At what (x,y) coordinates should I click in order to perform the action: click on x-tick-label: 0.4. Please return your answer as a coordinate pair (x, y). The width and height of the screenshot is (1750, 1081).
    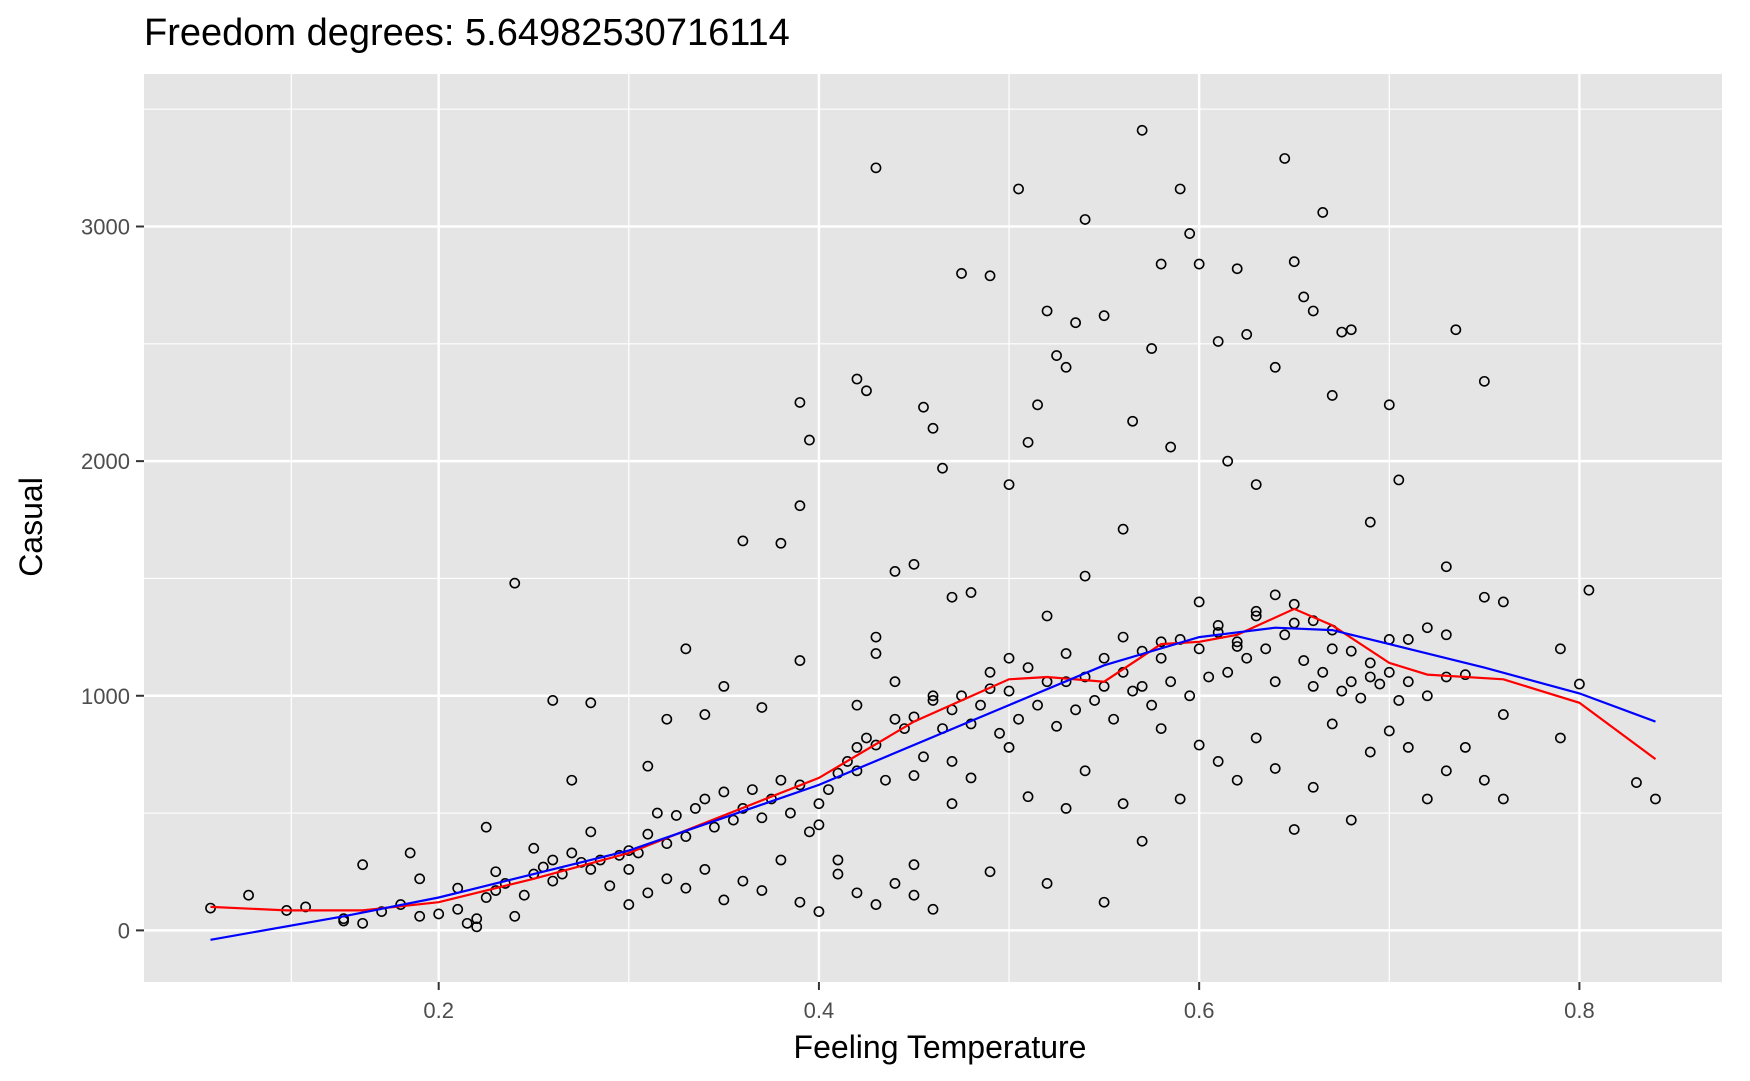
    Looking at the image, I should click on (819, 1010).